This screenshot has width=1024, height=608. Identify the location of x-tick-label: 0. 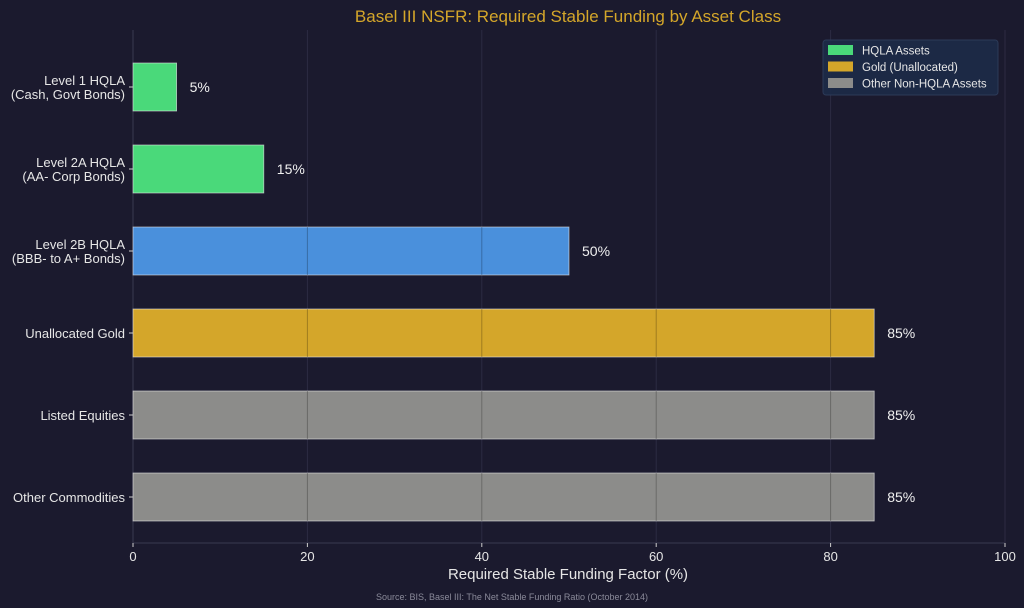
(132, 556).